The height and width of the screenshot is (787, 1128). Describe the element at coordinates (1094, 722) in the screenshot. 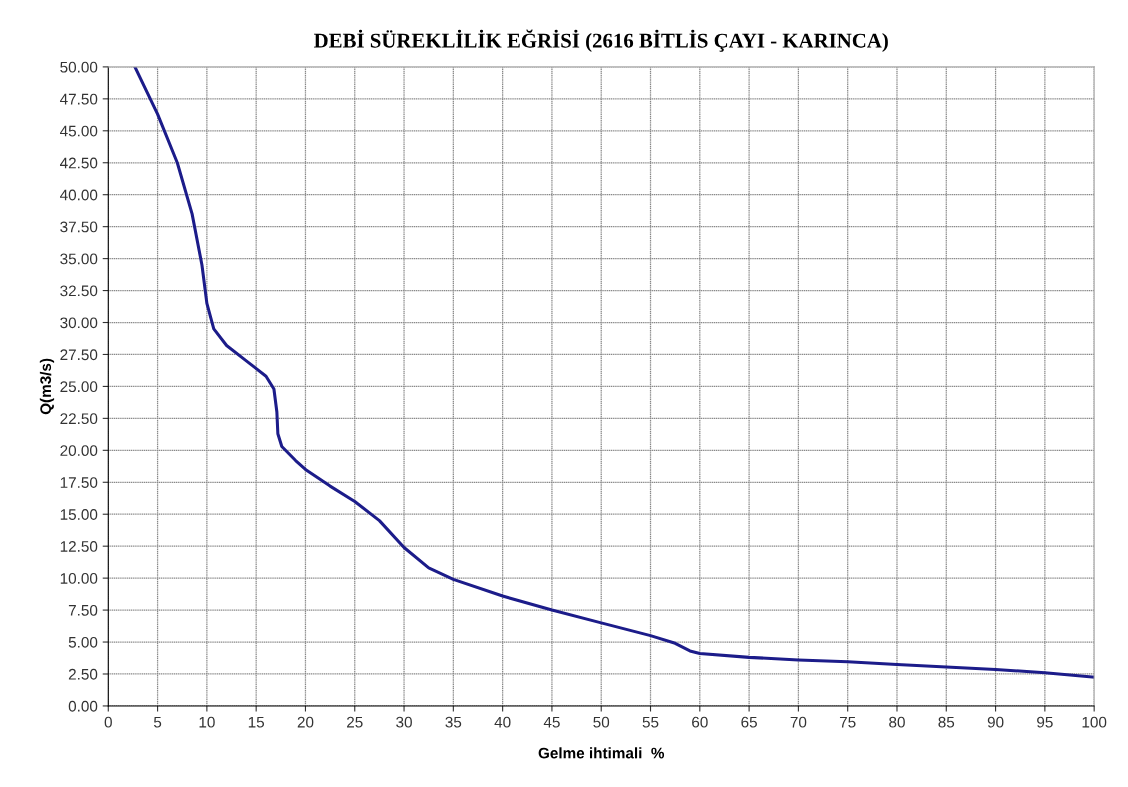

I see `x-tick-label: 100` at that location.